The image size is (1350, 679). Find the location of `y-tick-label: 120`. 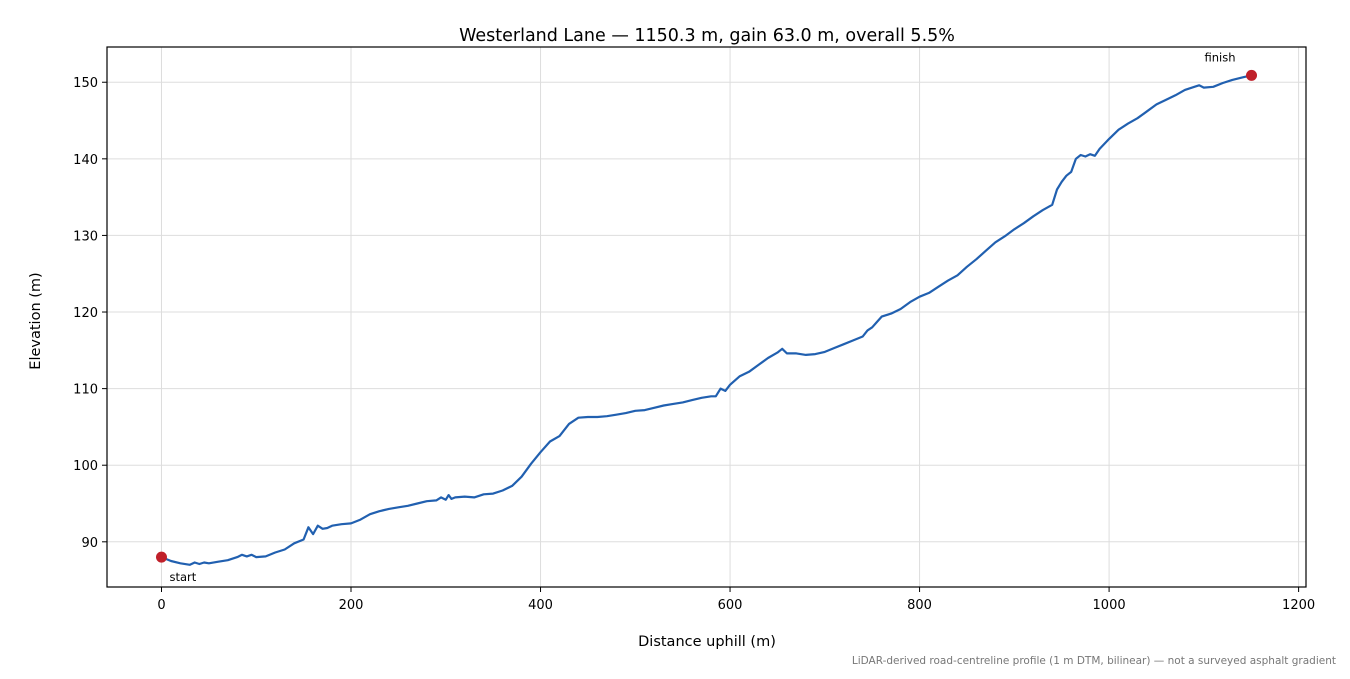

y-tick-label: 120 is located at coordinates (85, 313).